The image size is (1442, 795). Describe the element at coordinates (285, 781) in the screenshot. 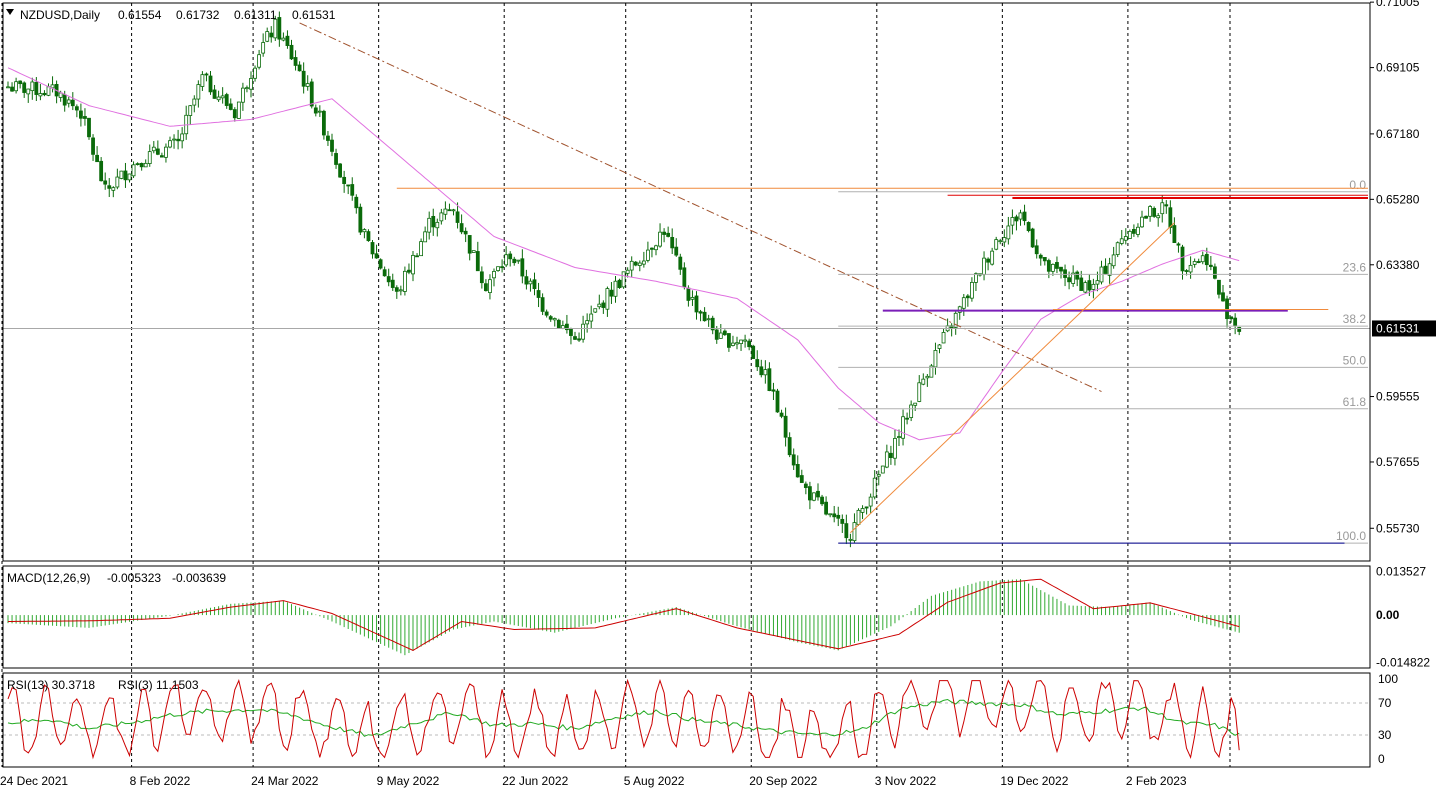

I see `date-tick-label: 24 Mar 2022` at that location.